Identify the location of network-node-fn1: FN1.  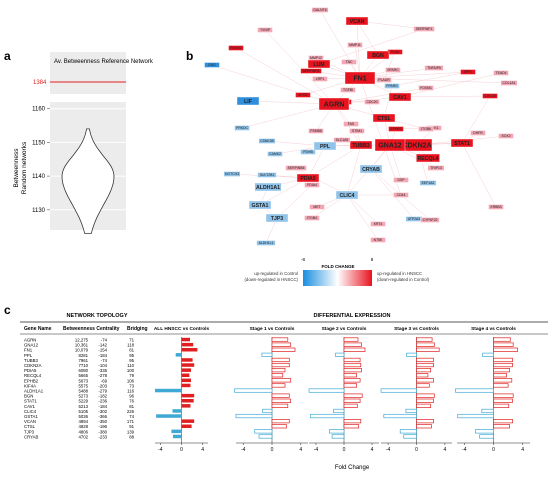
(360, 78).